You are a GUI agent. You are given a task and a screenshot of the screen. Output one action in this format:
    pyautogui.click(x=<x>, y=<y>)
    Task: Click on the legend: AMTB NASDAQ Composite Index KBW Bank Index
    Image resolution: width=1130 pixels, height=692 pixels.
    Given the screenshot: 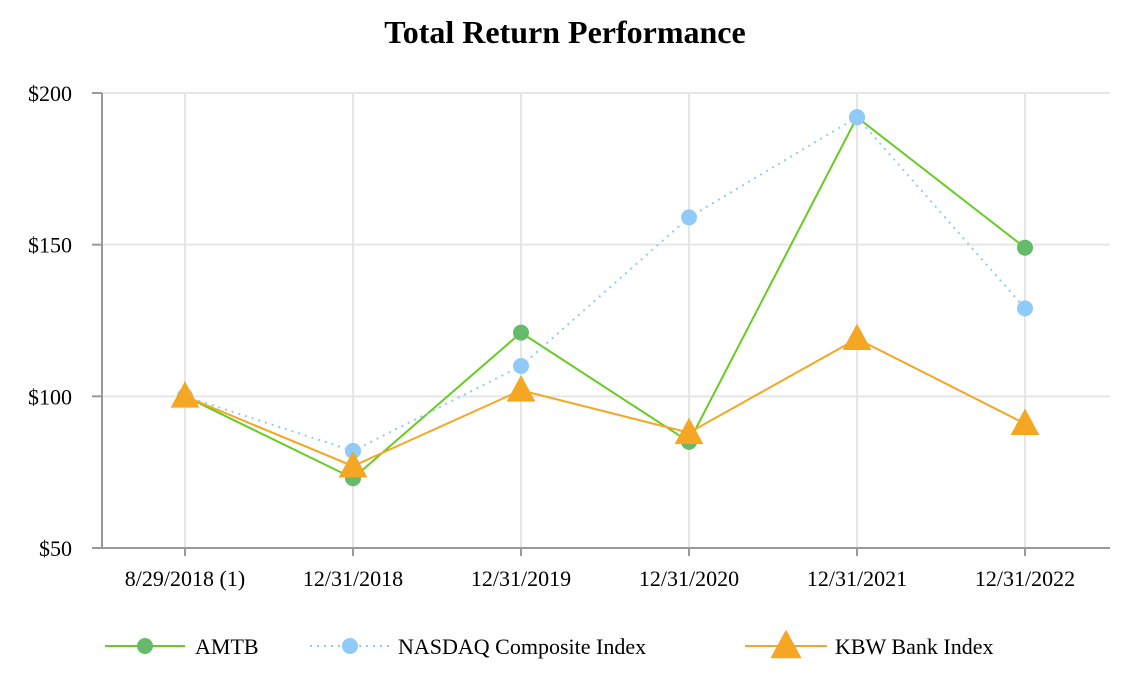 What is the action you would take?
    pyautogui.click(x=549, y=644)
    